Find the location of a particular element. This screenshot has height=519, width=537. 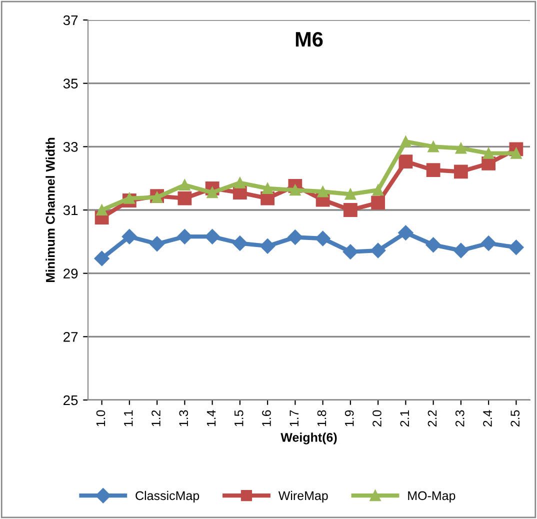

x-tick-label: 1.2 is located at coordinates (156, 418).